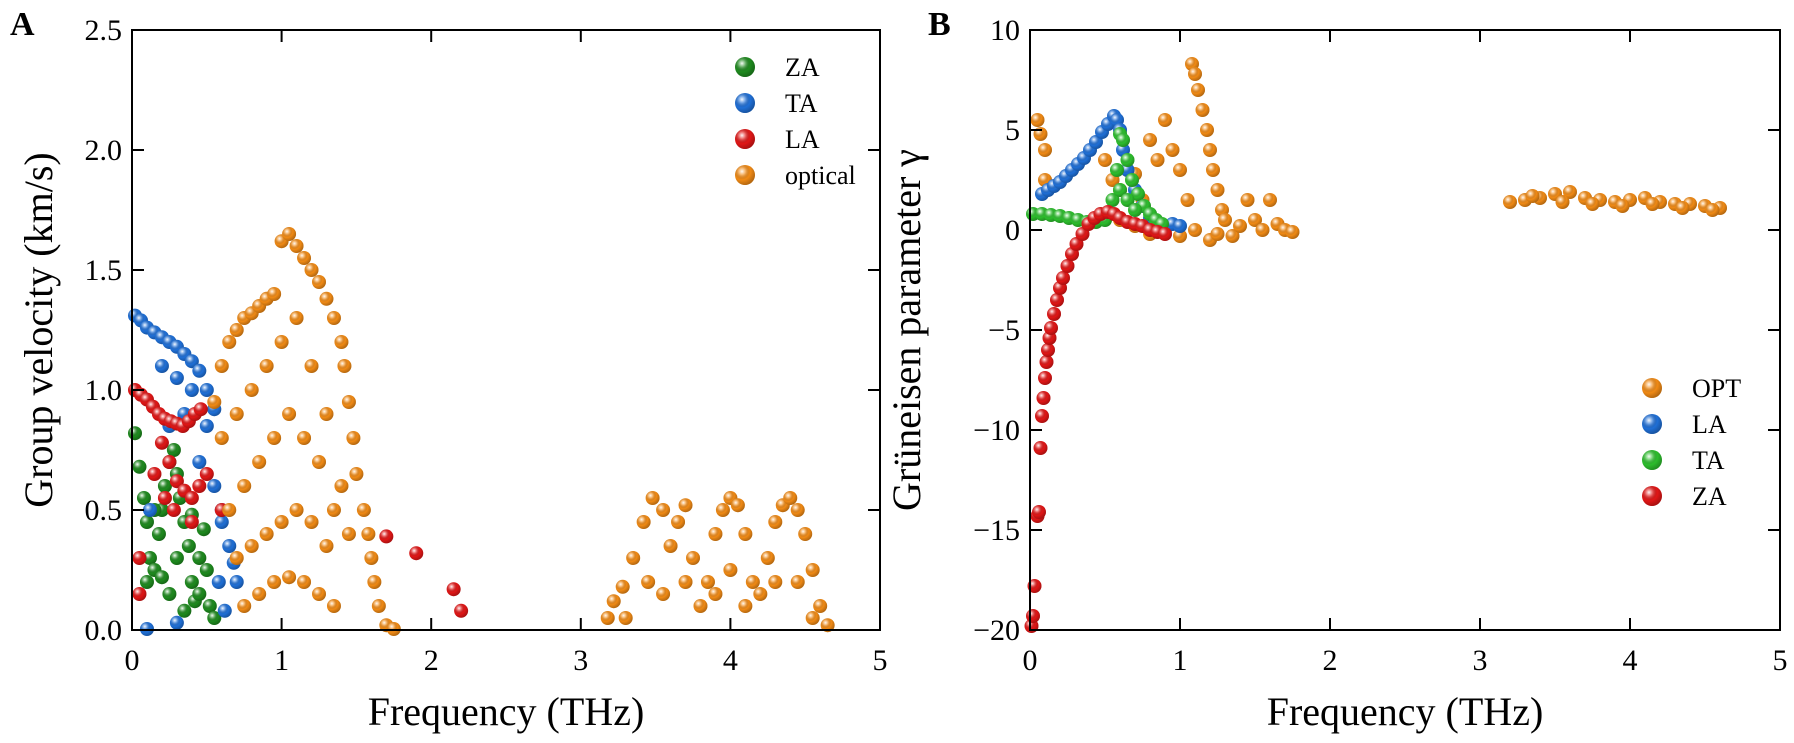  Describe the element at coordinates (38, 330) in the screenshot. I see `y-axis-label-a: Group velocity (km/s)` at that location.